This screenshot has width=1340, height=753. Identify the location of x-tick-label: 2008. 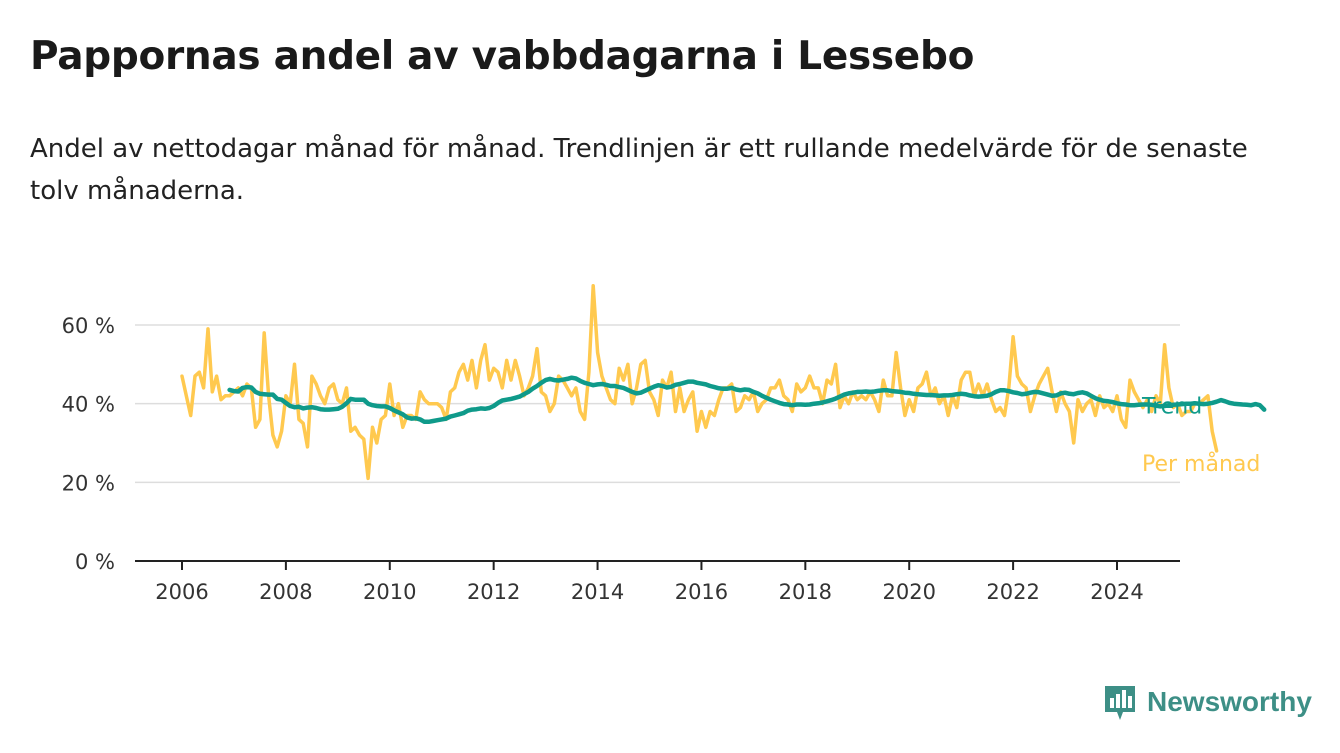
(285, 592).